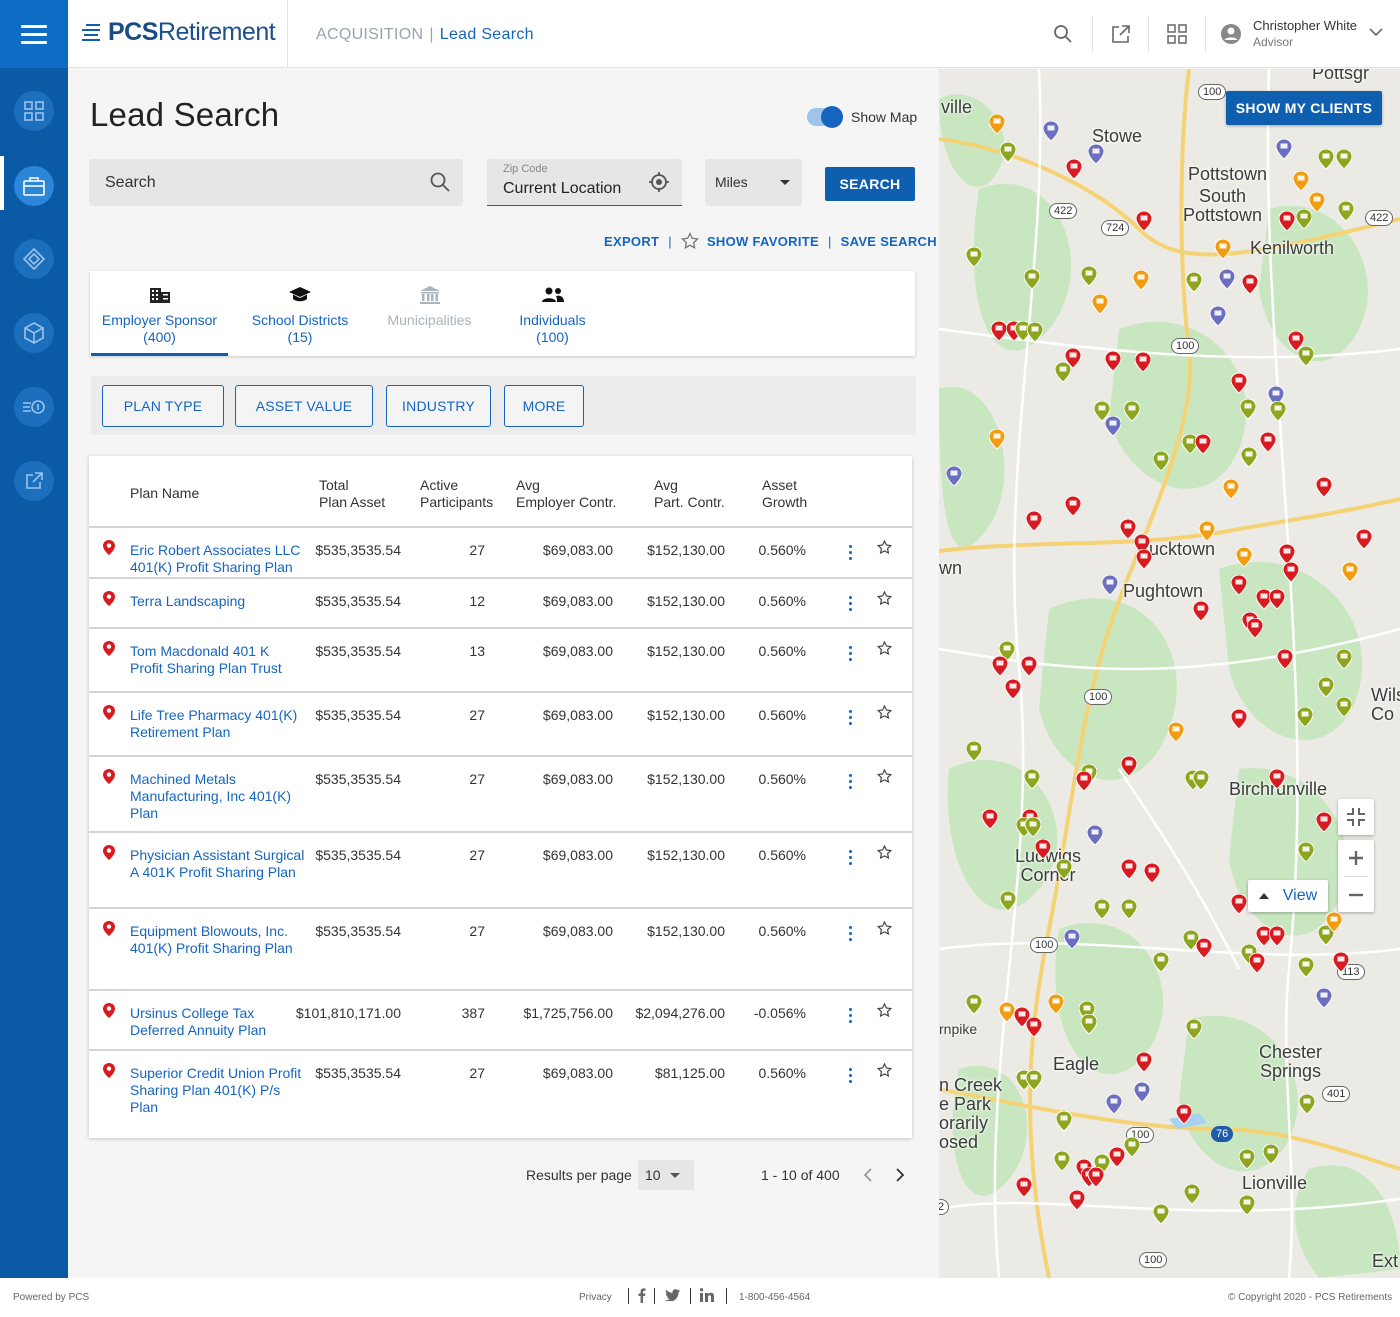 The width and height of the screenshot is (1400, 1317). I want to click on more-filters-button: MORE, so click(544, 406).